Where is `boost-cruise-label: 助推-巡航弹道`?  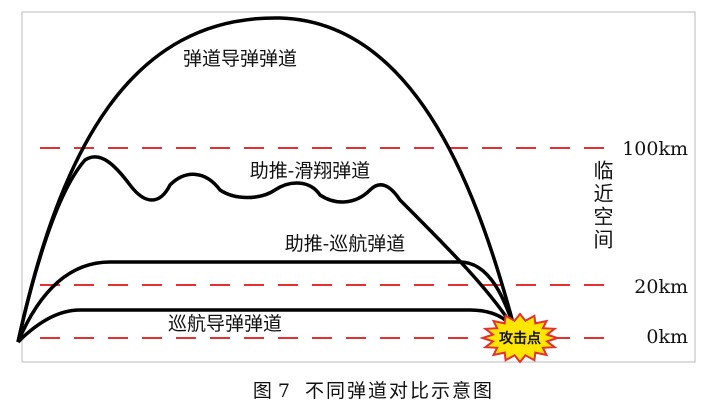 boost-cruise-label: 助推-巡航弹道 is located at coordinates (345, 244).